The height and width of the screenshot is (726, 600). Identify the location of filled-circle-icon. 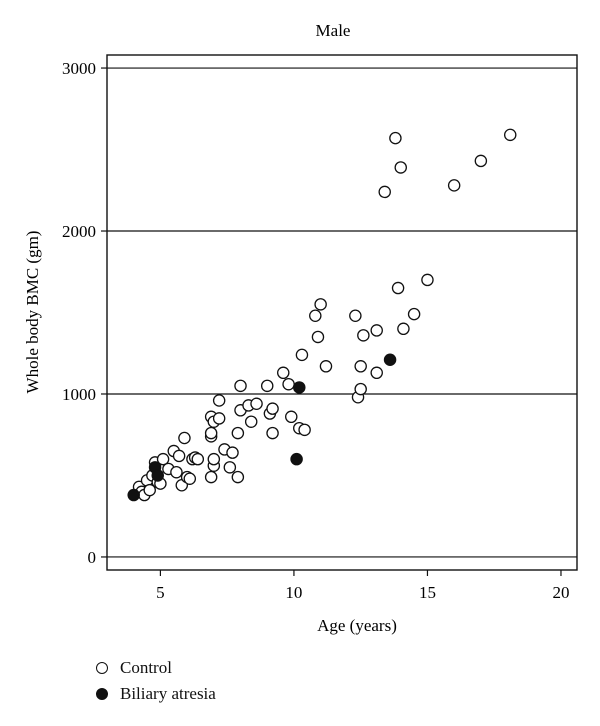
(102, 694).